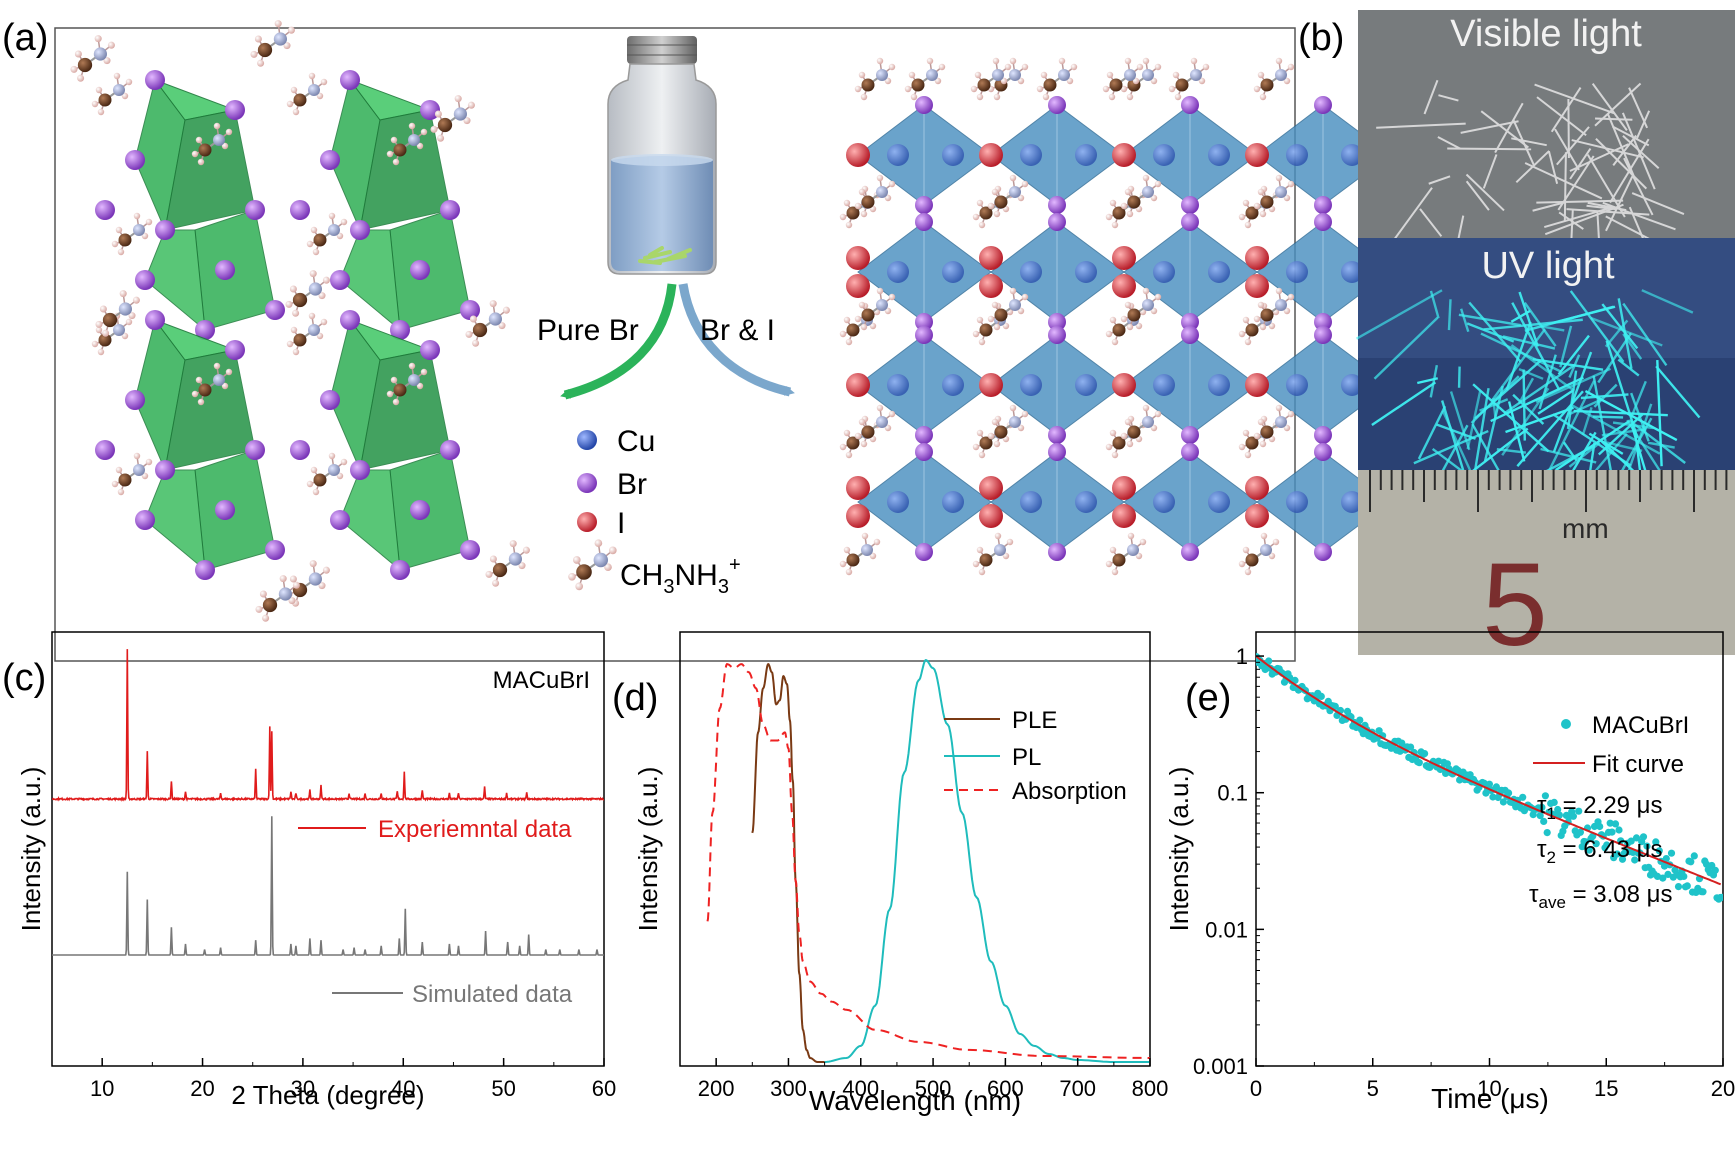  I want to click on series-ple, so click(788, 862).